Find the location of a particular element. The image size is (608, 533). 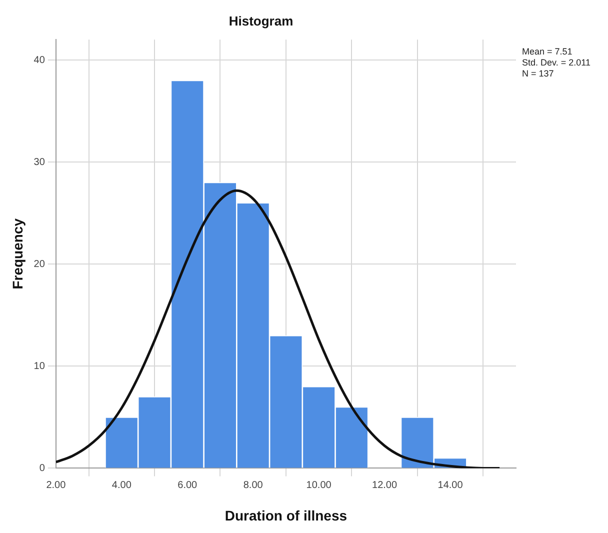

x-tick-label: 10.00 is located at coordinates (319, 485).